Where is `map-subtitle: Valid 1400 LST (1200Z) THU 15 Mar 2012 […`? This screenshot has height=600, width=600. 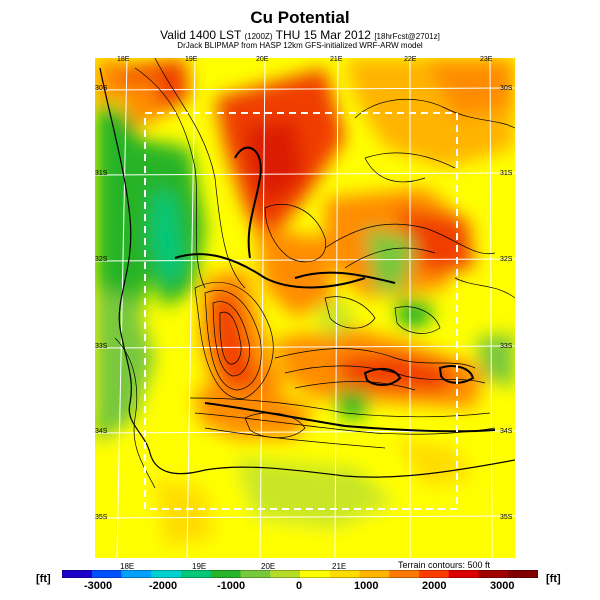 map-subtitle: Valid 1400 LST (1200Z) THU 15 Mar 2012 [… is located at coordinates (300, 35).